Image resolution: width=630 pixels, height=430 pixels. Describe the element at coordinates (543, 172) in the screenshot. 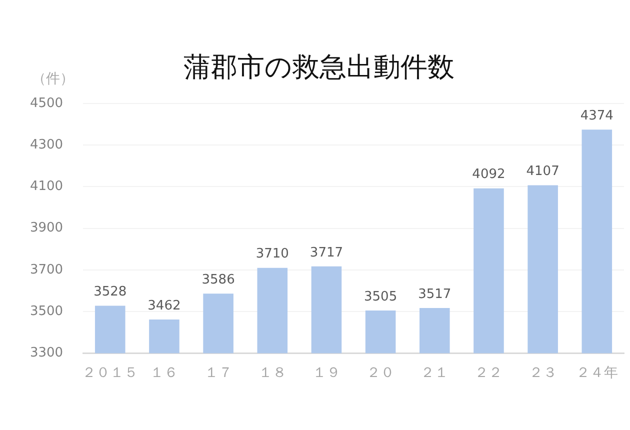

I see `data-label: 4107` at that location.